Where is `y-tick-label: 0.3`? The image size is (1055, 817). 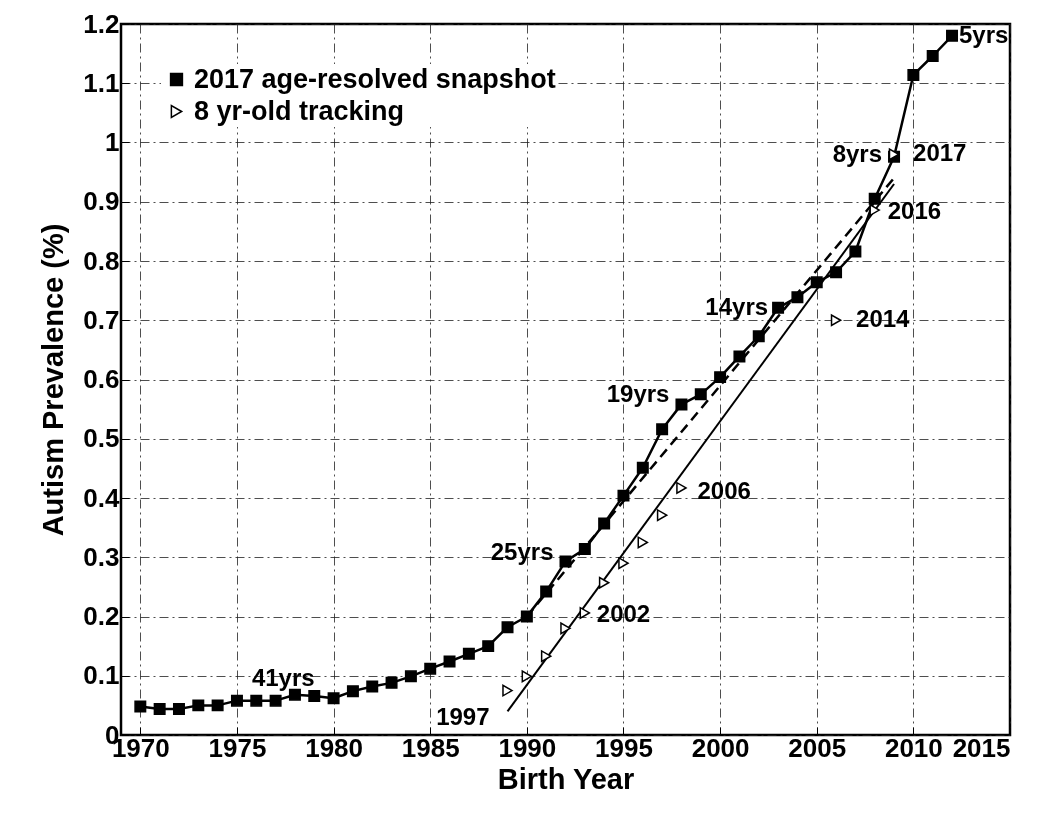
y-tick-label: 0.3 is located at coordinates (101, 556).